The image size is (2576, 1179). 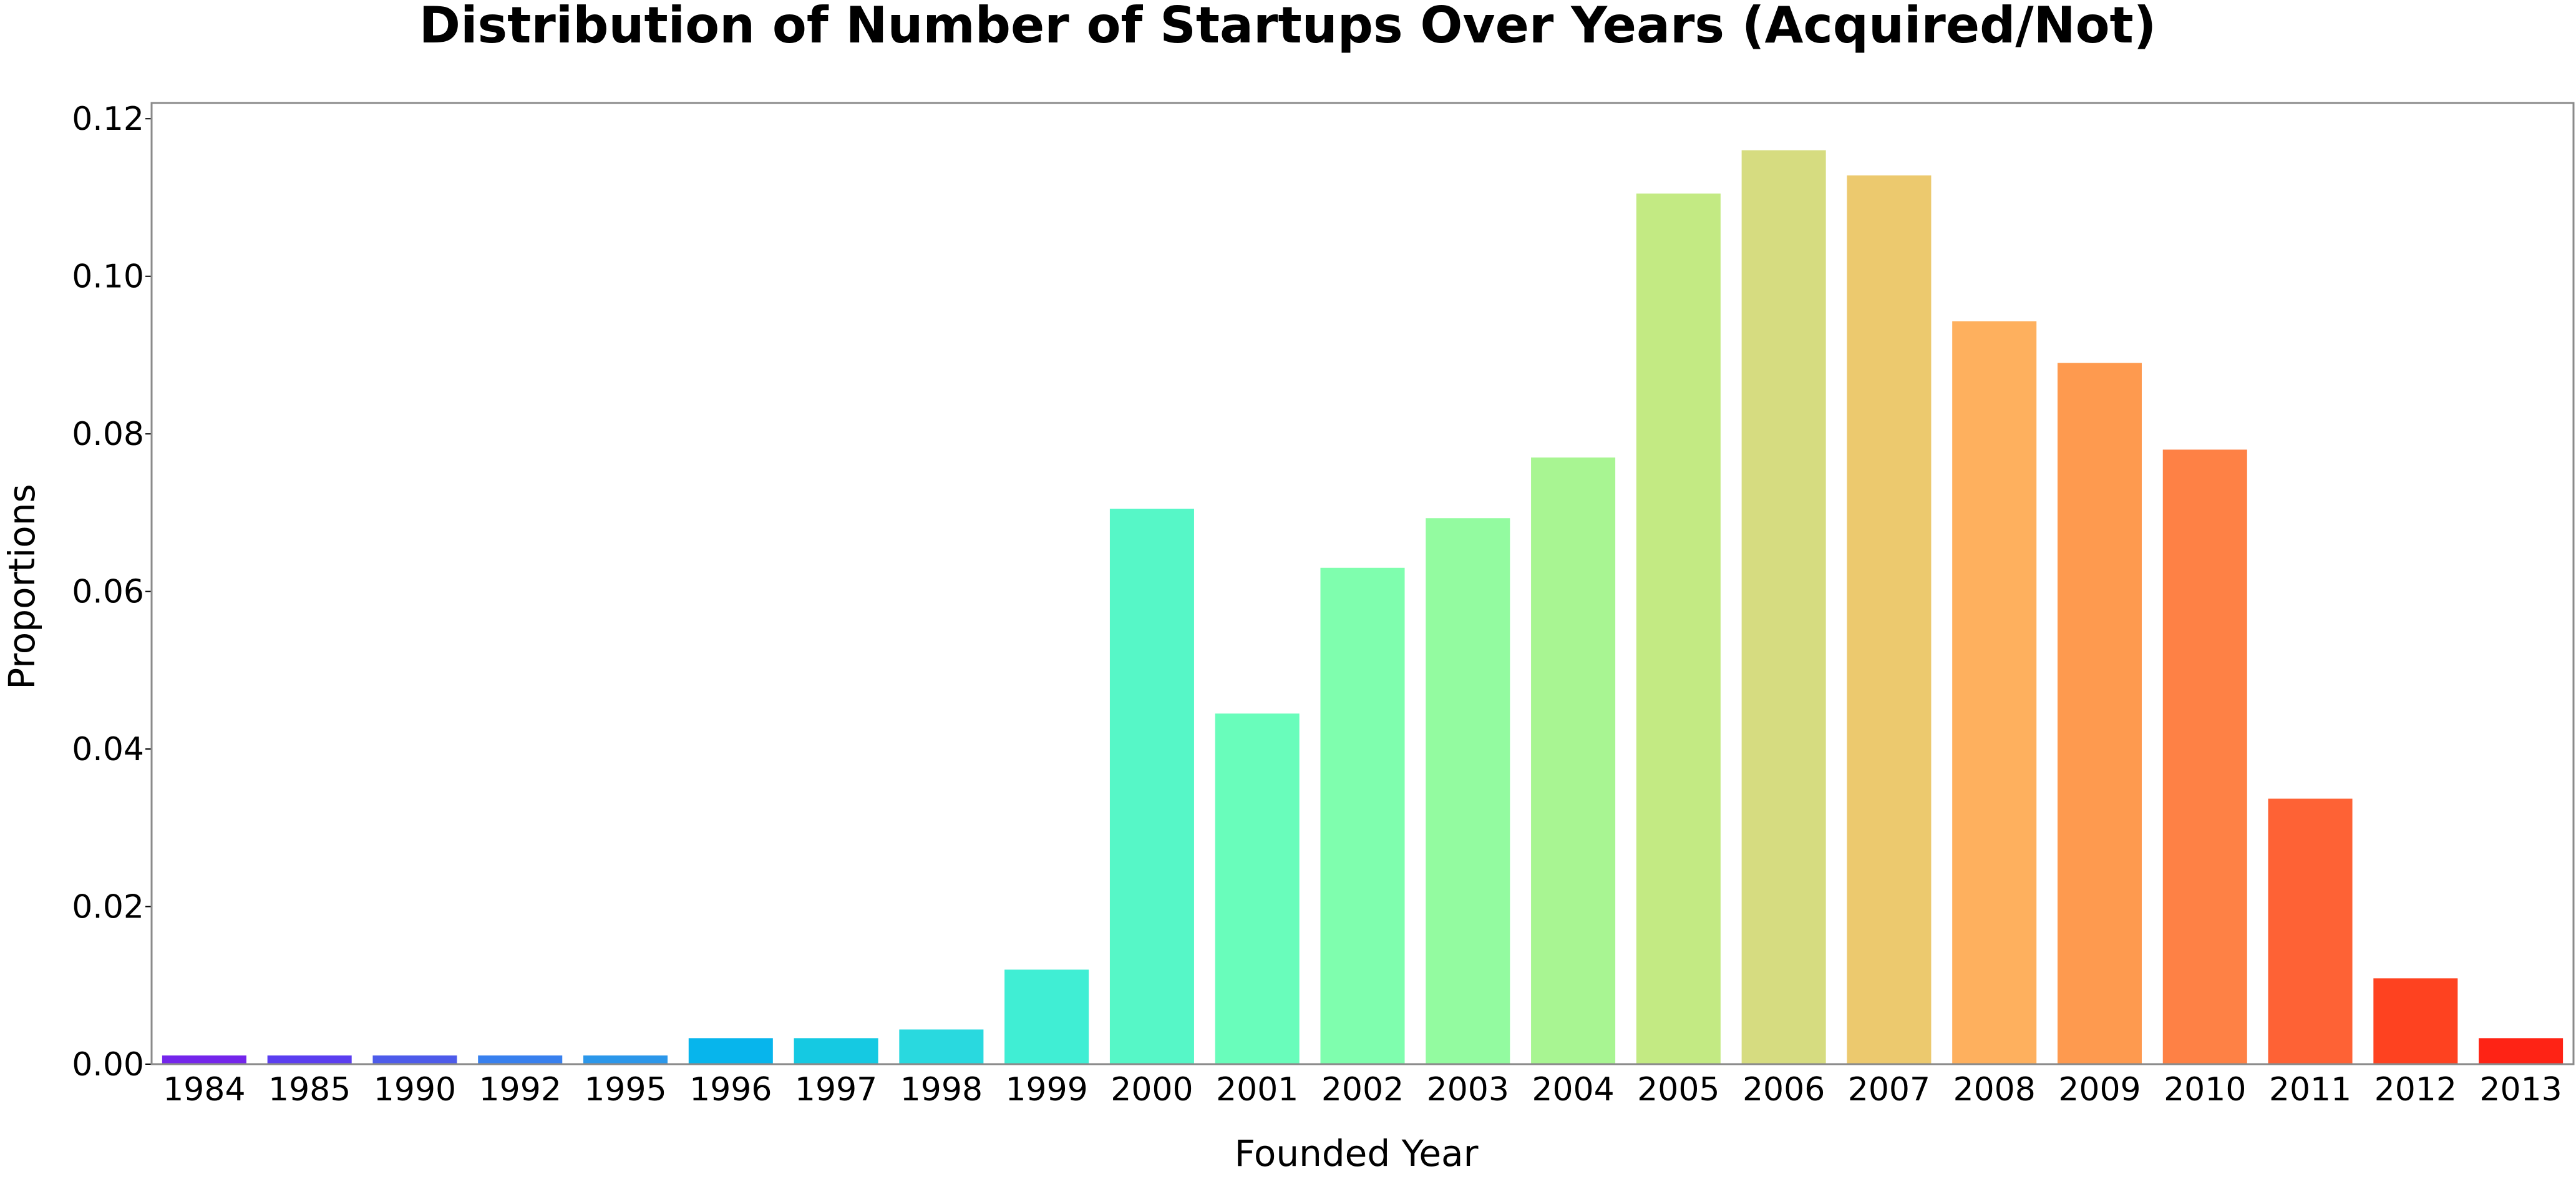 I want to click on bar-2002, so click(x=1362, y=815).